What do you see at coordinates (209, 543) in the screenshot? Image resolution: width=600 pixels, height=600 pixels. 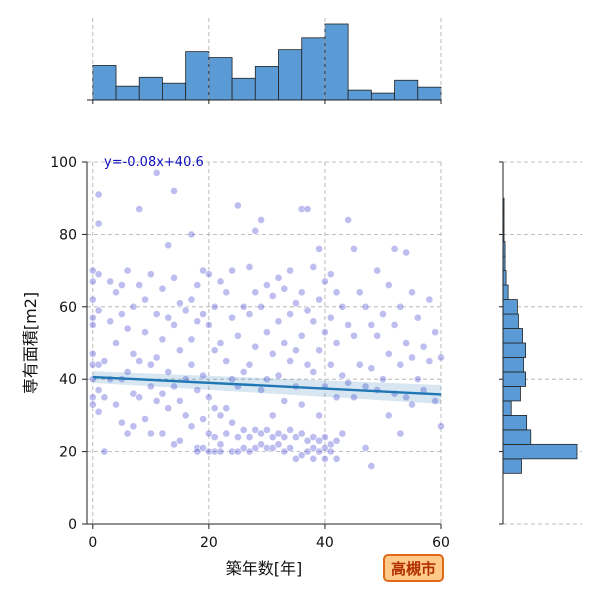 I see `x-tick-label: 20` at bounding box center [209, 543].